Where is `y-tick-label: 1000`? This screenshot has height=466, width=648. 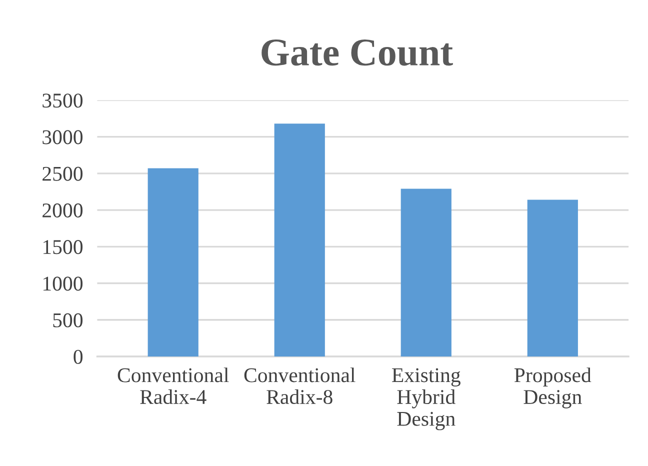 y-tick-label: 1000 is located at coordinates (63, 283).